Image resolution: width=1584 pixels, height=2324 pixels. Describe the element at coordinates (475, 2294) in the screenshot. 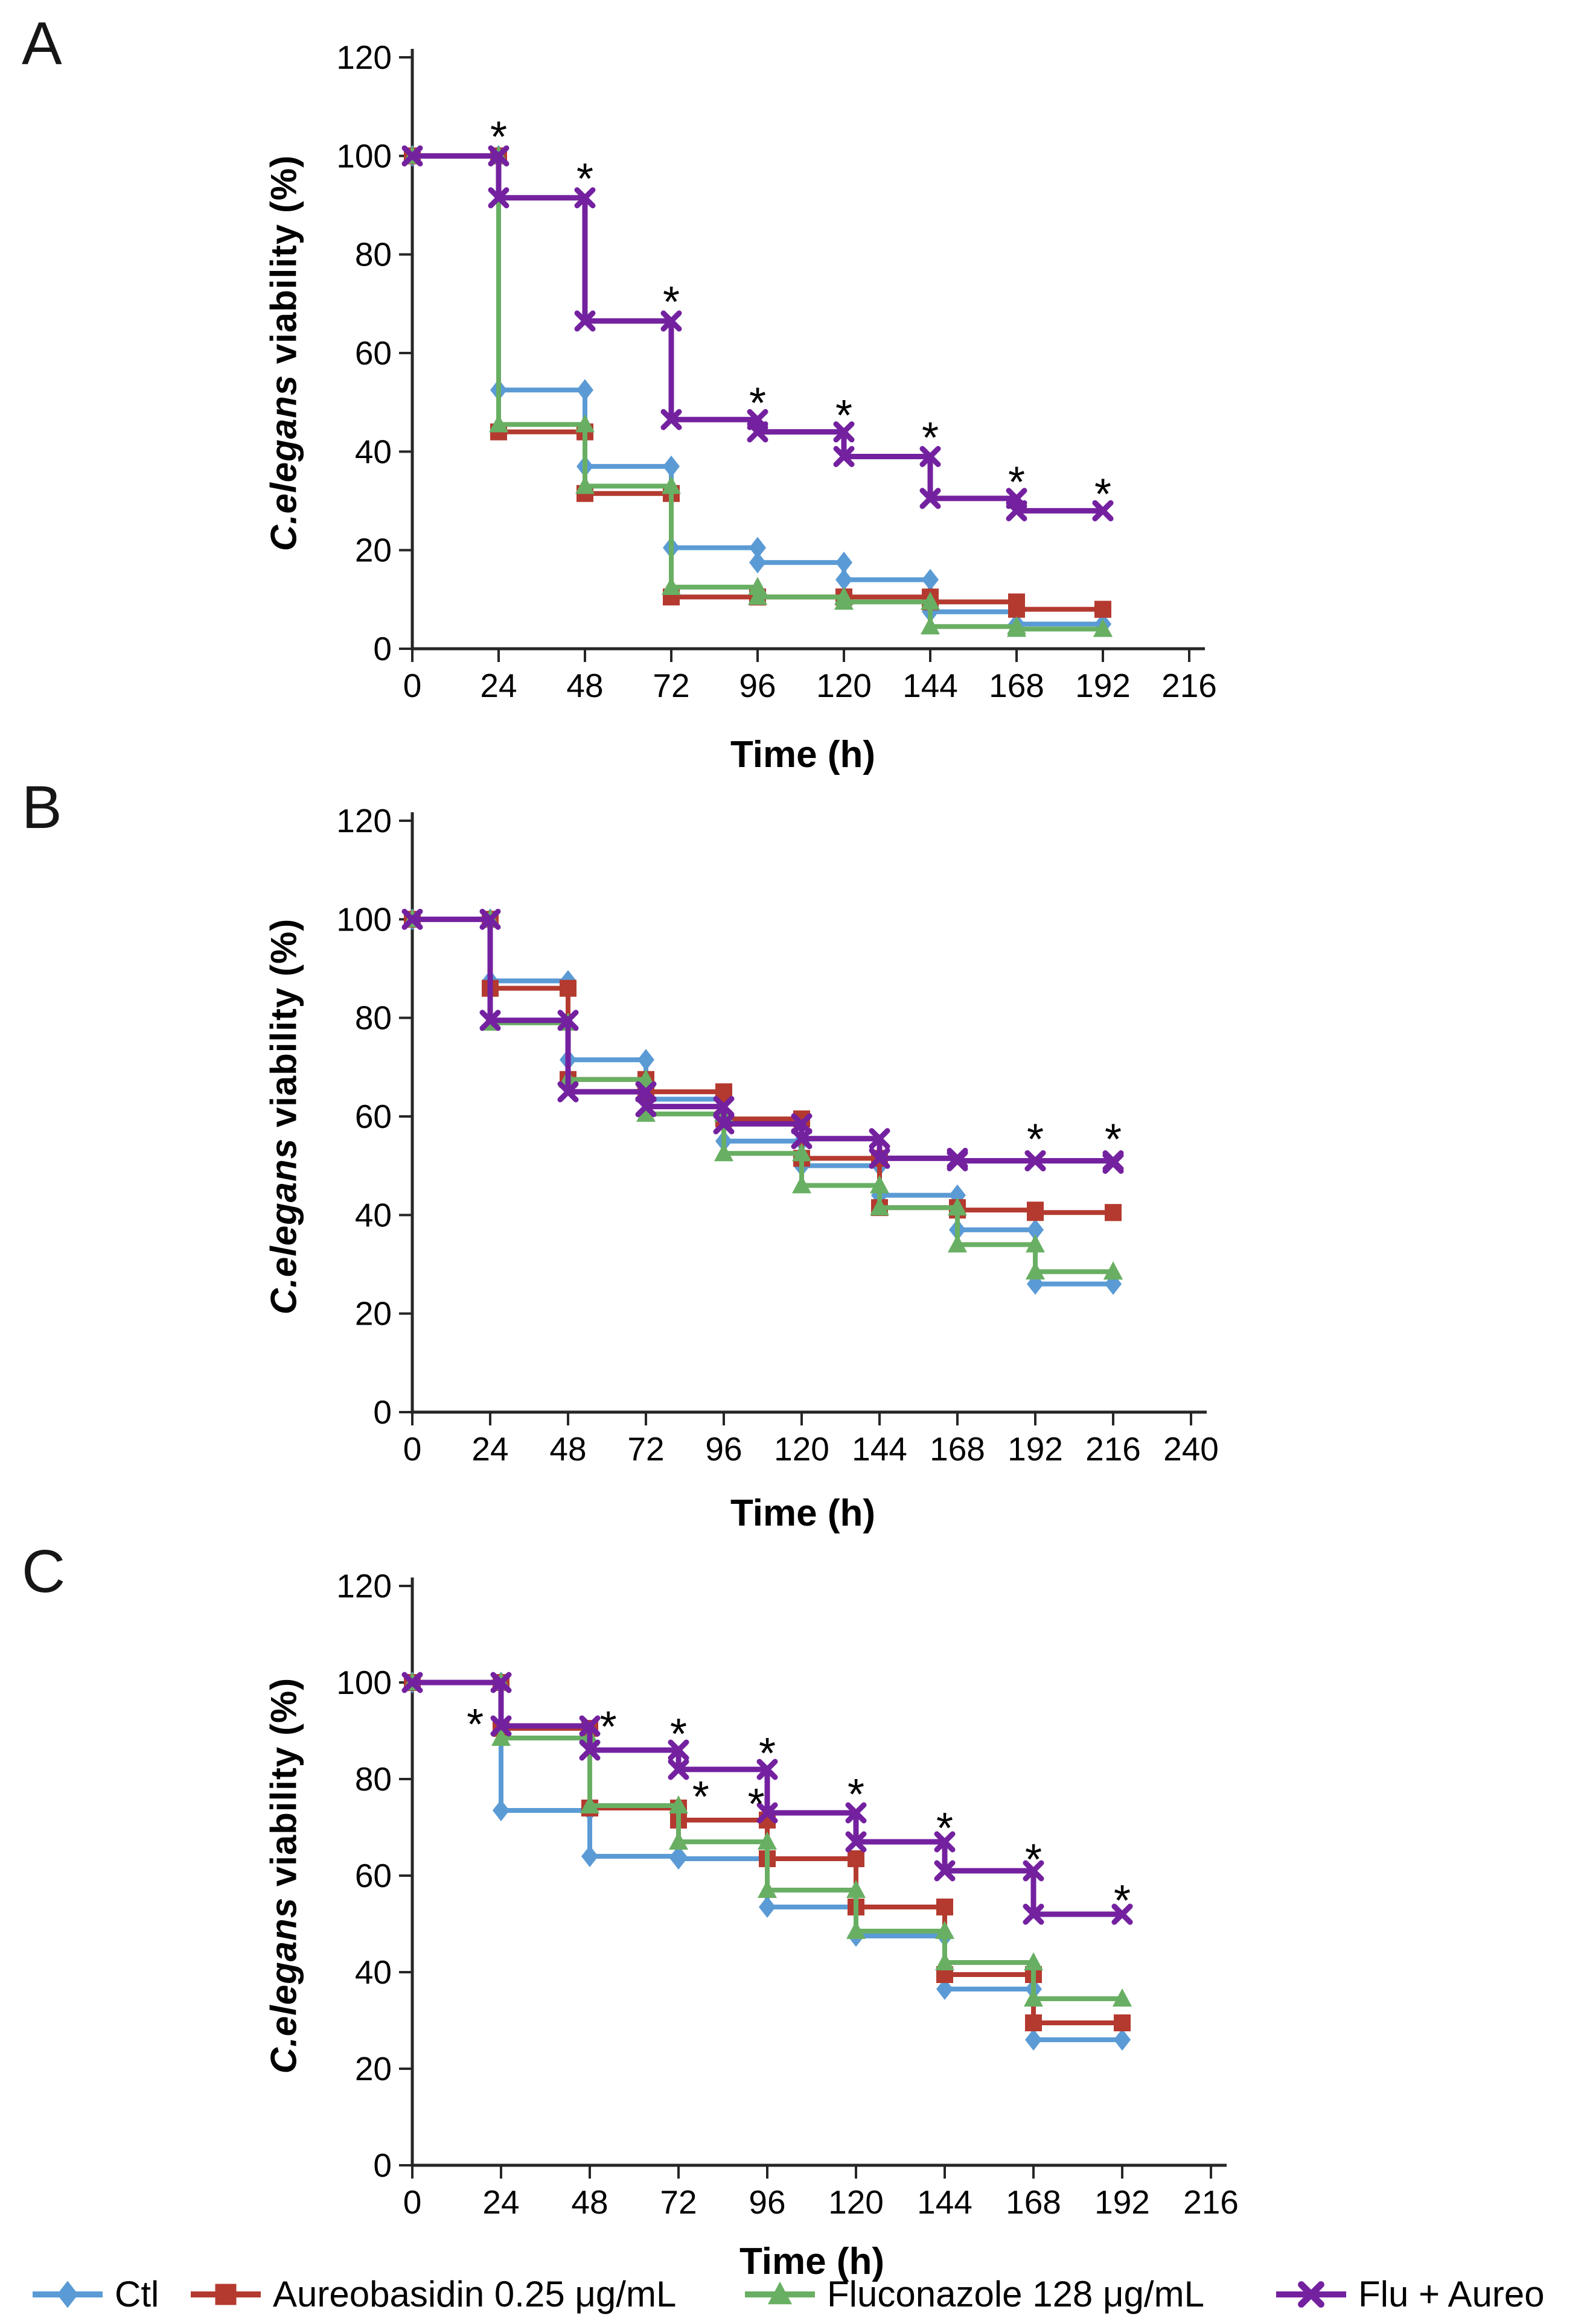

I see `legend-label-aureobasidin: Aureobasidin 0.25 μg/mL` at that location.